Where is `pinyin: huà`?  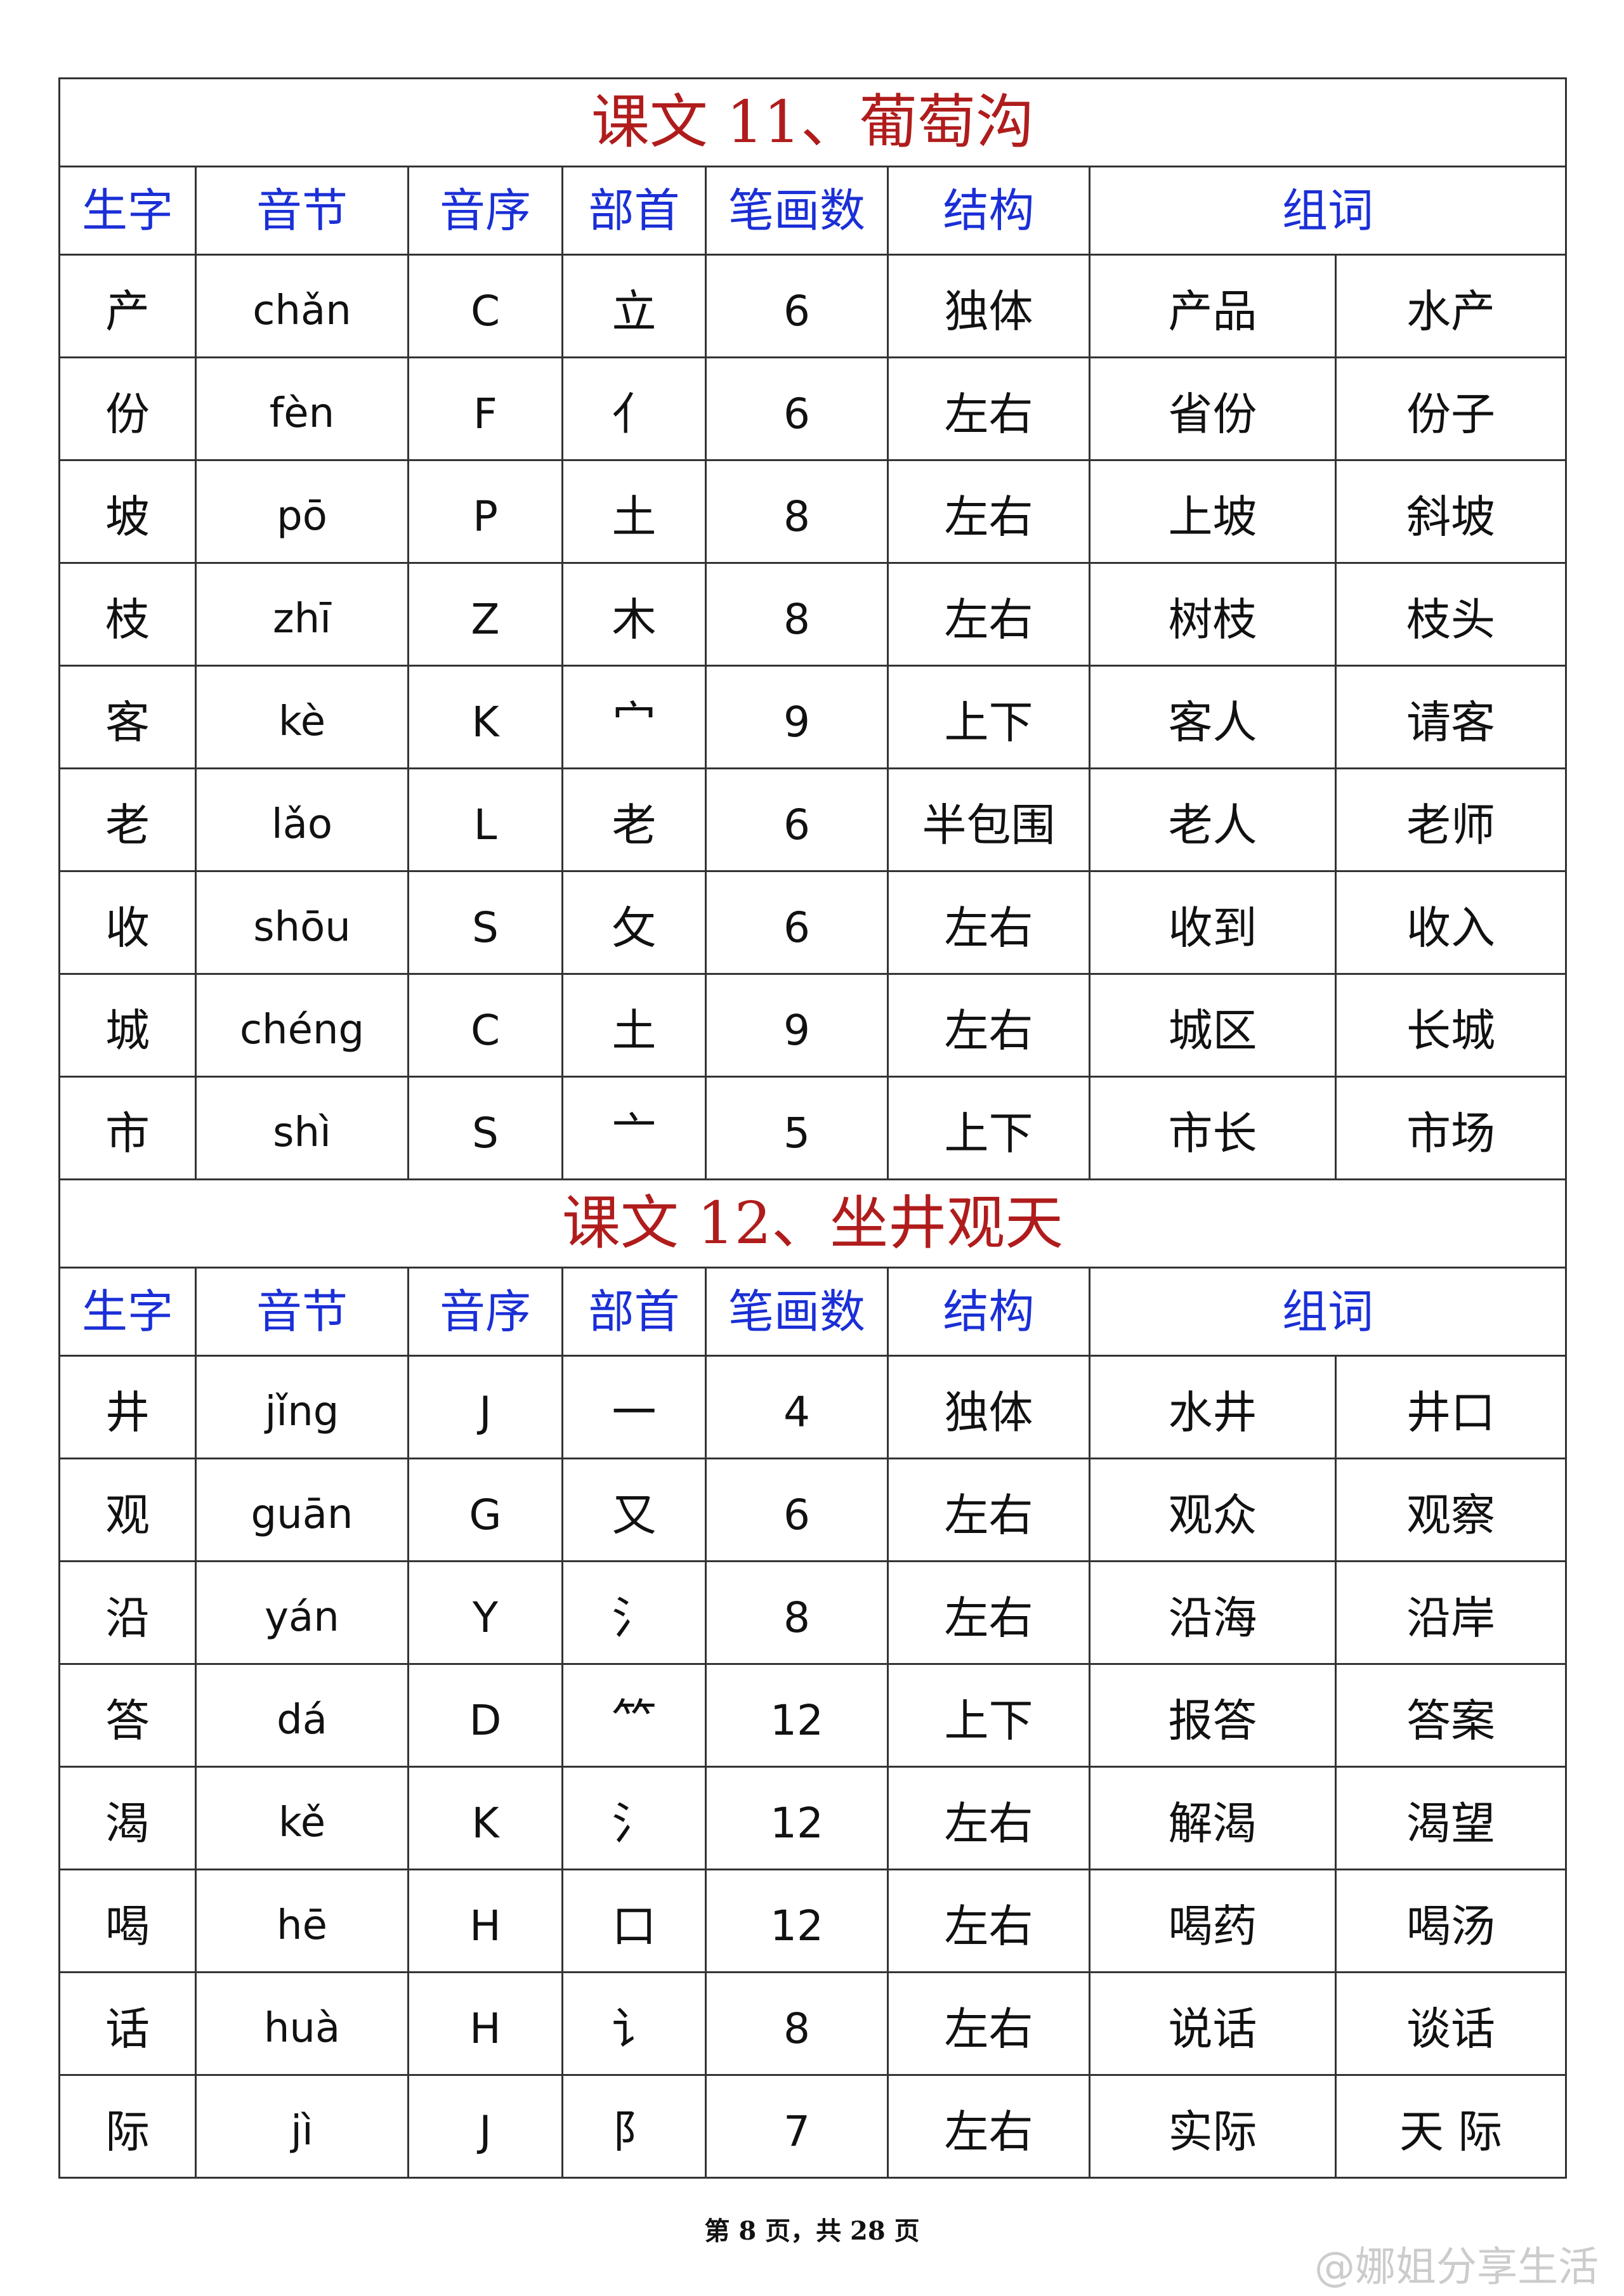
pinyin: huà is located at coordinates (302, 2023).